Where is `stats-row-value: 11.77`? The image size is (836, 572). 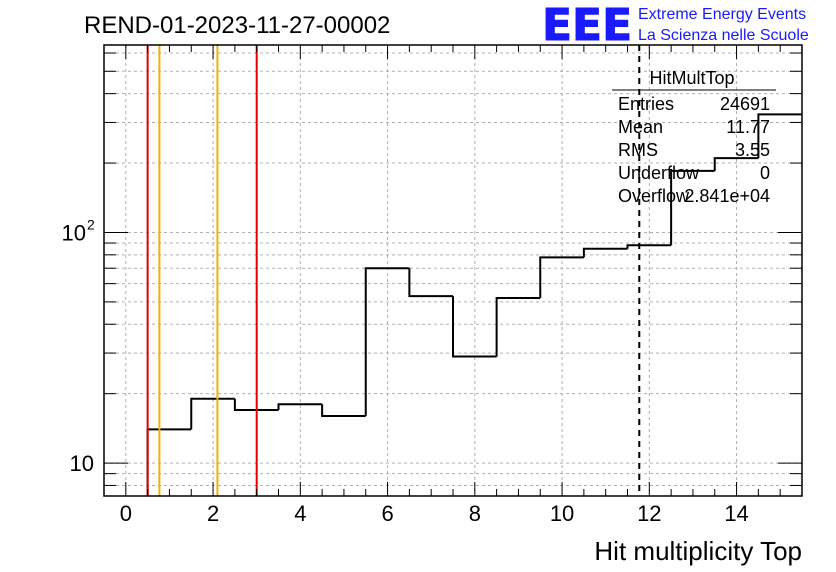 stats-row-value: 11.77 is located at coordinates (748, 127).